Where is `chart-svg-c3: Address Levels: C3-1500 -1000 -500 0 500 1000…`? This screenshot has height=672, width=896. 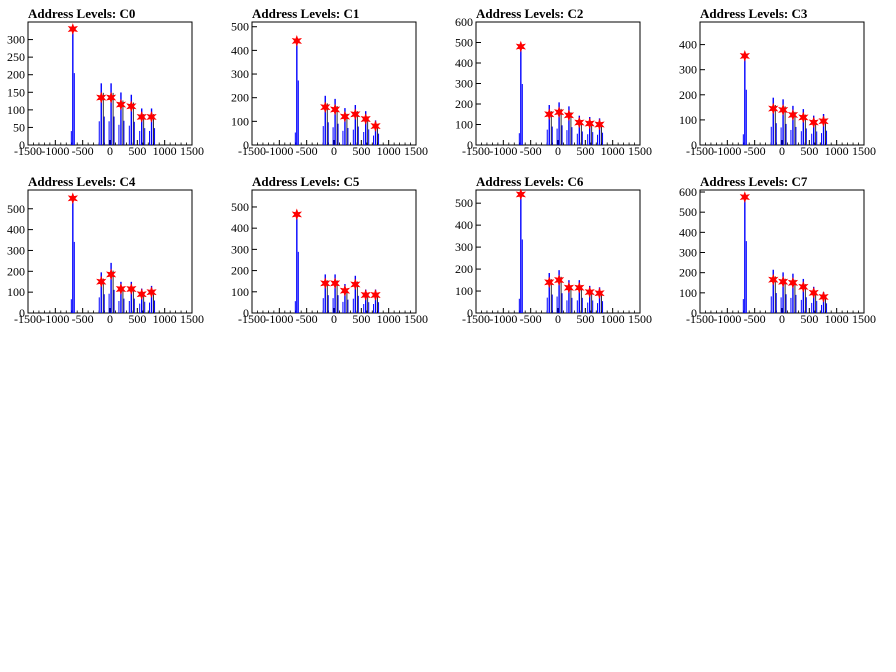 chart-svg-c3: Address Levels: C3-1500 -1000 -500 0 500 1000… is located at coordinates (777, 82).